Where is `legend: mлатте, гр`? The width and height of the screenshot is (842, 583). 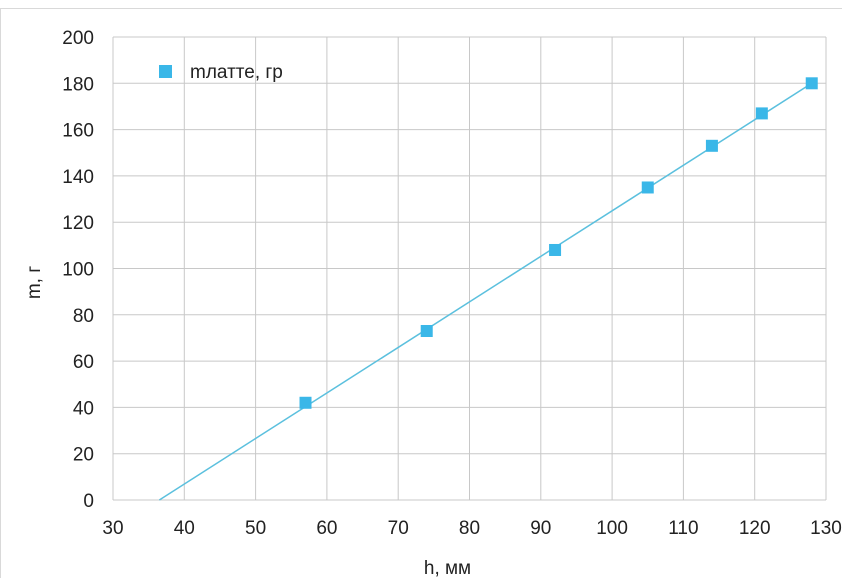 legend: mлатте, гр is located at coordinates (221, 72).